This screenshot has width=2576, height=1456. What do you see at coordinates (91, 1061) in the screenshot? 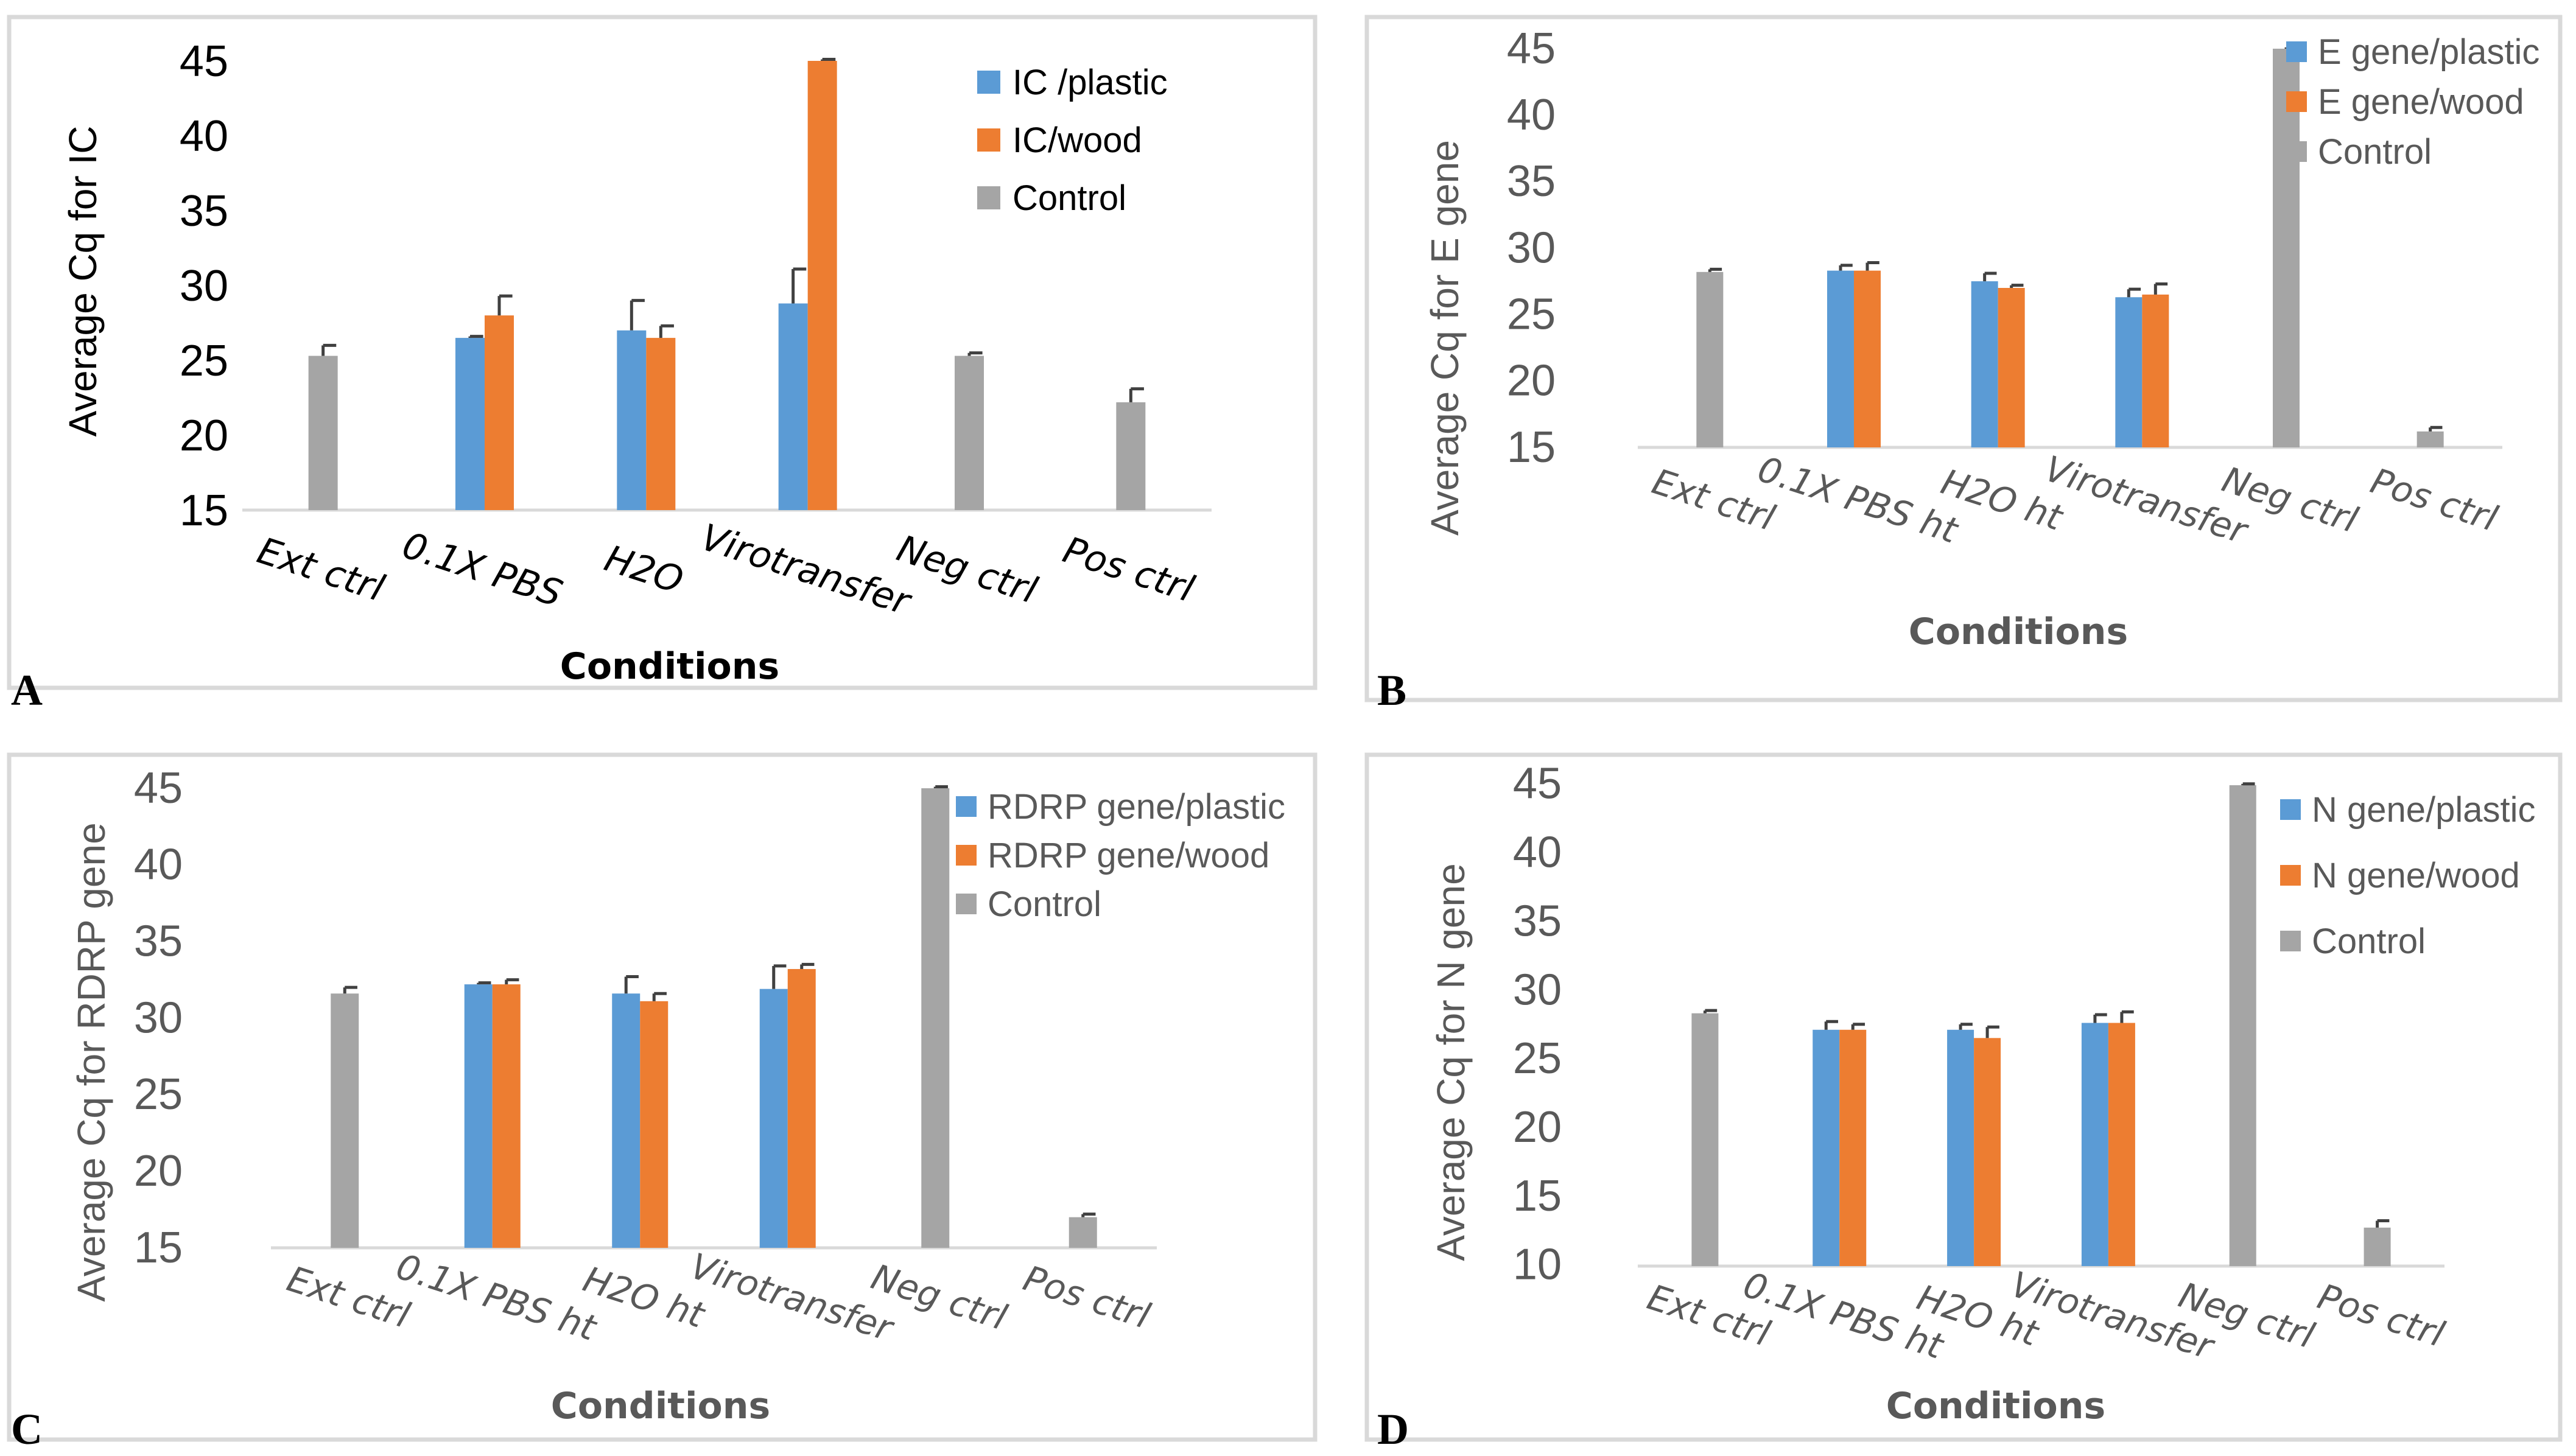
I see `y-axis-label: Average Cq for RDRP gene` at bounding box center [91, 1061].